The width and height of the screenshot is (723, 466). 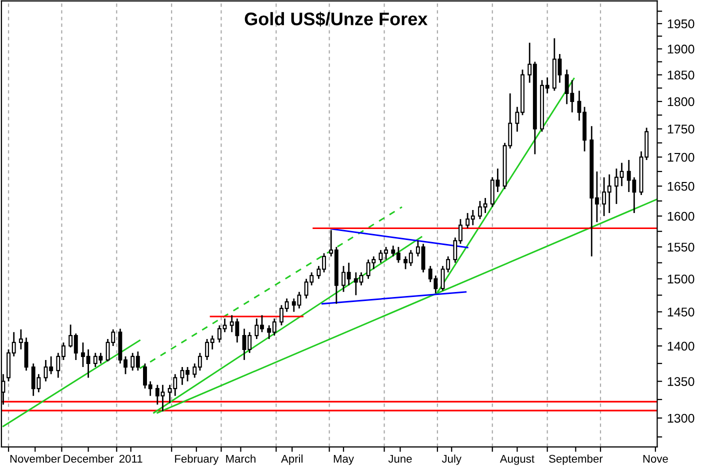 What do you see at coordinates (681, 346) in the screenshot?
I see `y-tick-label: 1400` at bounding box center [681, 346].